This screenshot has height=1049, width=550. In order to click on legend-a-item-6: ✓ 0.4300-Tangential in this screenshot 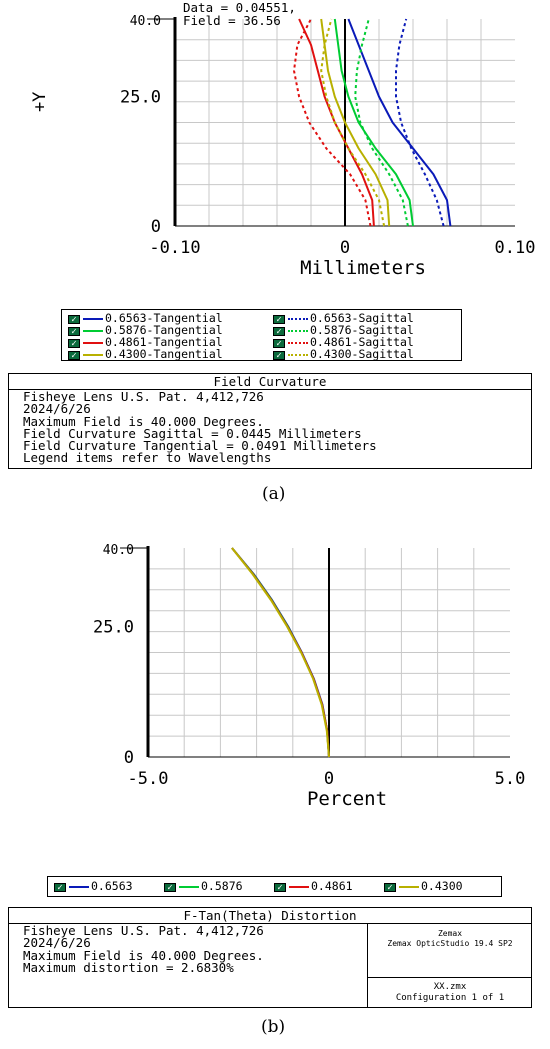, I will do `click(170, 355)`.